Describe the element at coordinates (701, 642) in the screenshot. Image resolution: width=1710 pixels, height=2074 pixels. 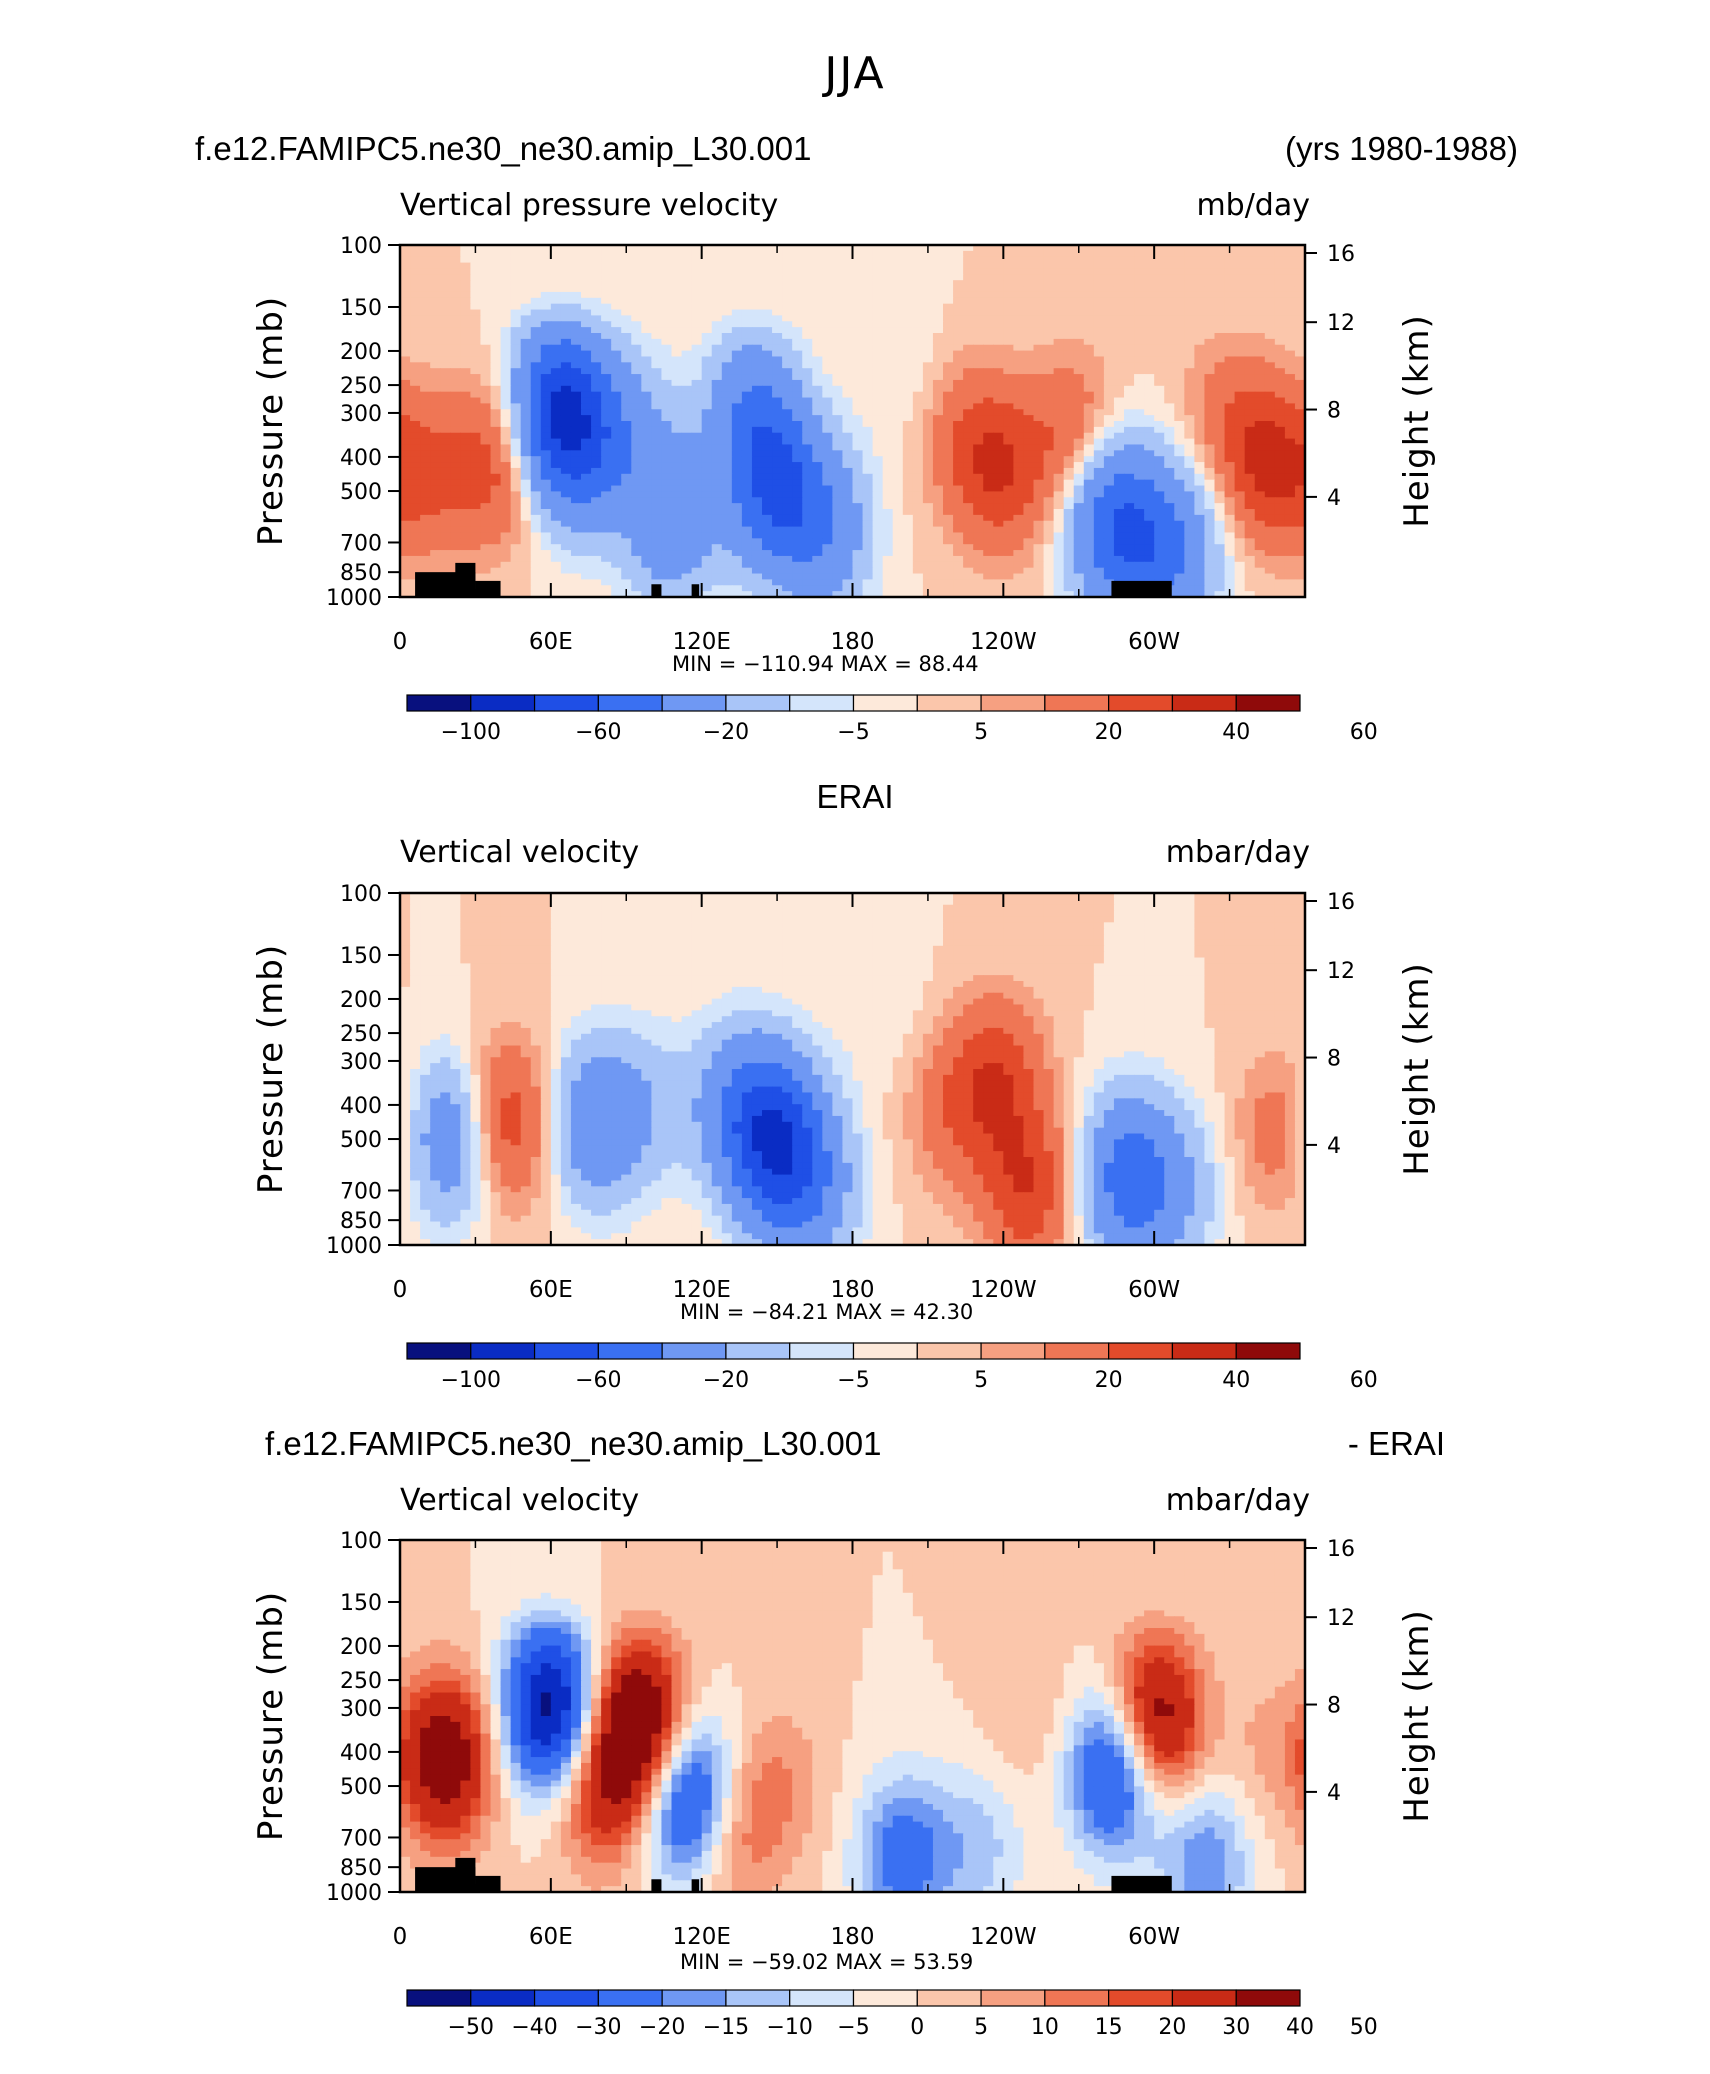
I see `panel-1-x-tick-label: 120E` at that location.